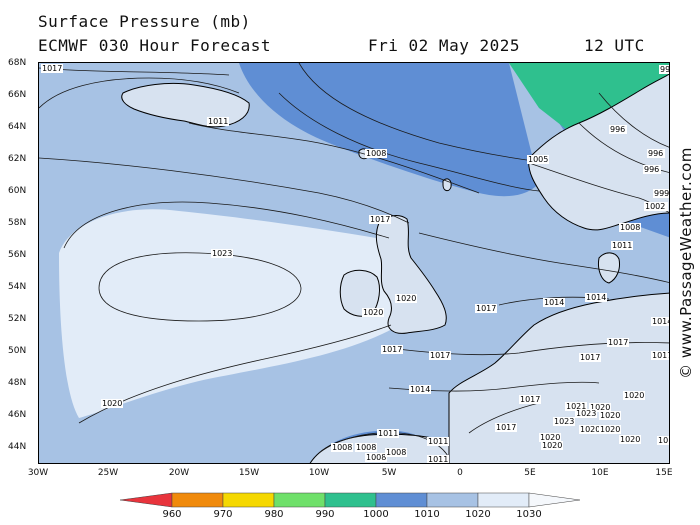 Image resolution: width=700 pixels, height=525 pixels. What do you see at coordinates (17, 447) in the screenshot?
I see `lat-label: 44N` at bounding box center [17, 447].